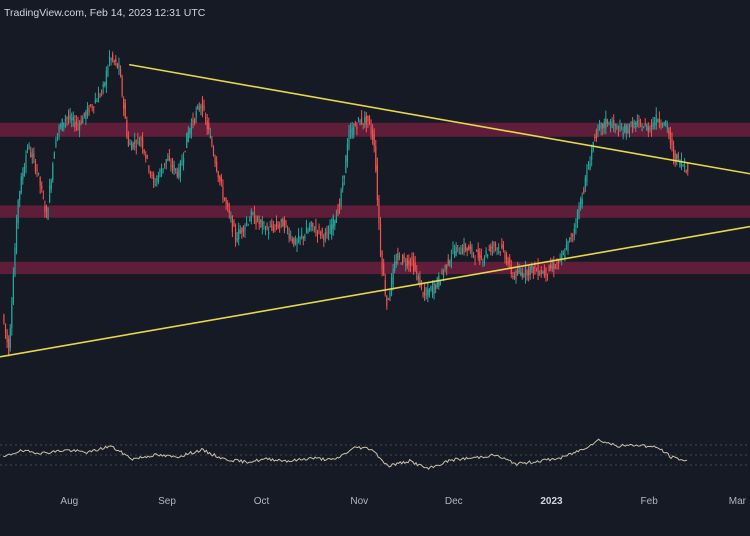 Image resolution: width=750 pixels, height=536 pixels. Describe the element at coordinates (738, 501) in the screenshot. I see `x-tick-mar: Mar` at that location.